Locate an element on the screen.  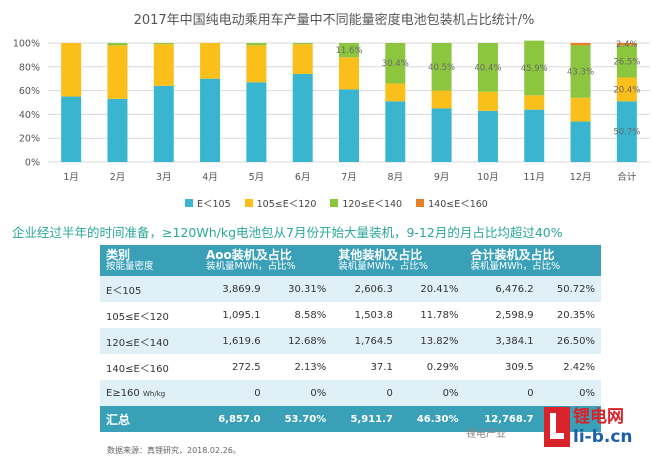
row-label: 140≤E＜160 is located at coordinates (137, 369).